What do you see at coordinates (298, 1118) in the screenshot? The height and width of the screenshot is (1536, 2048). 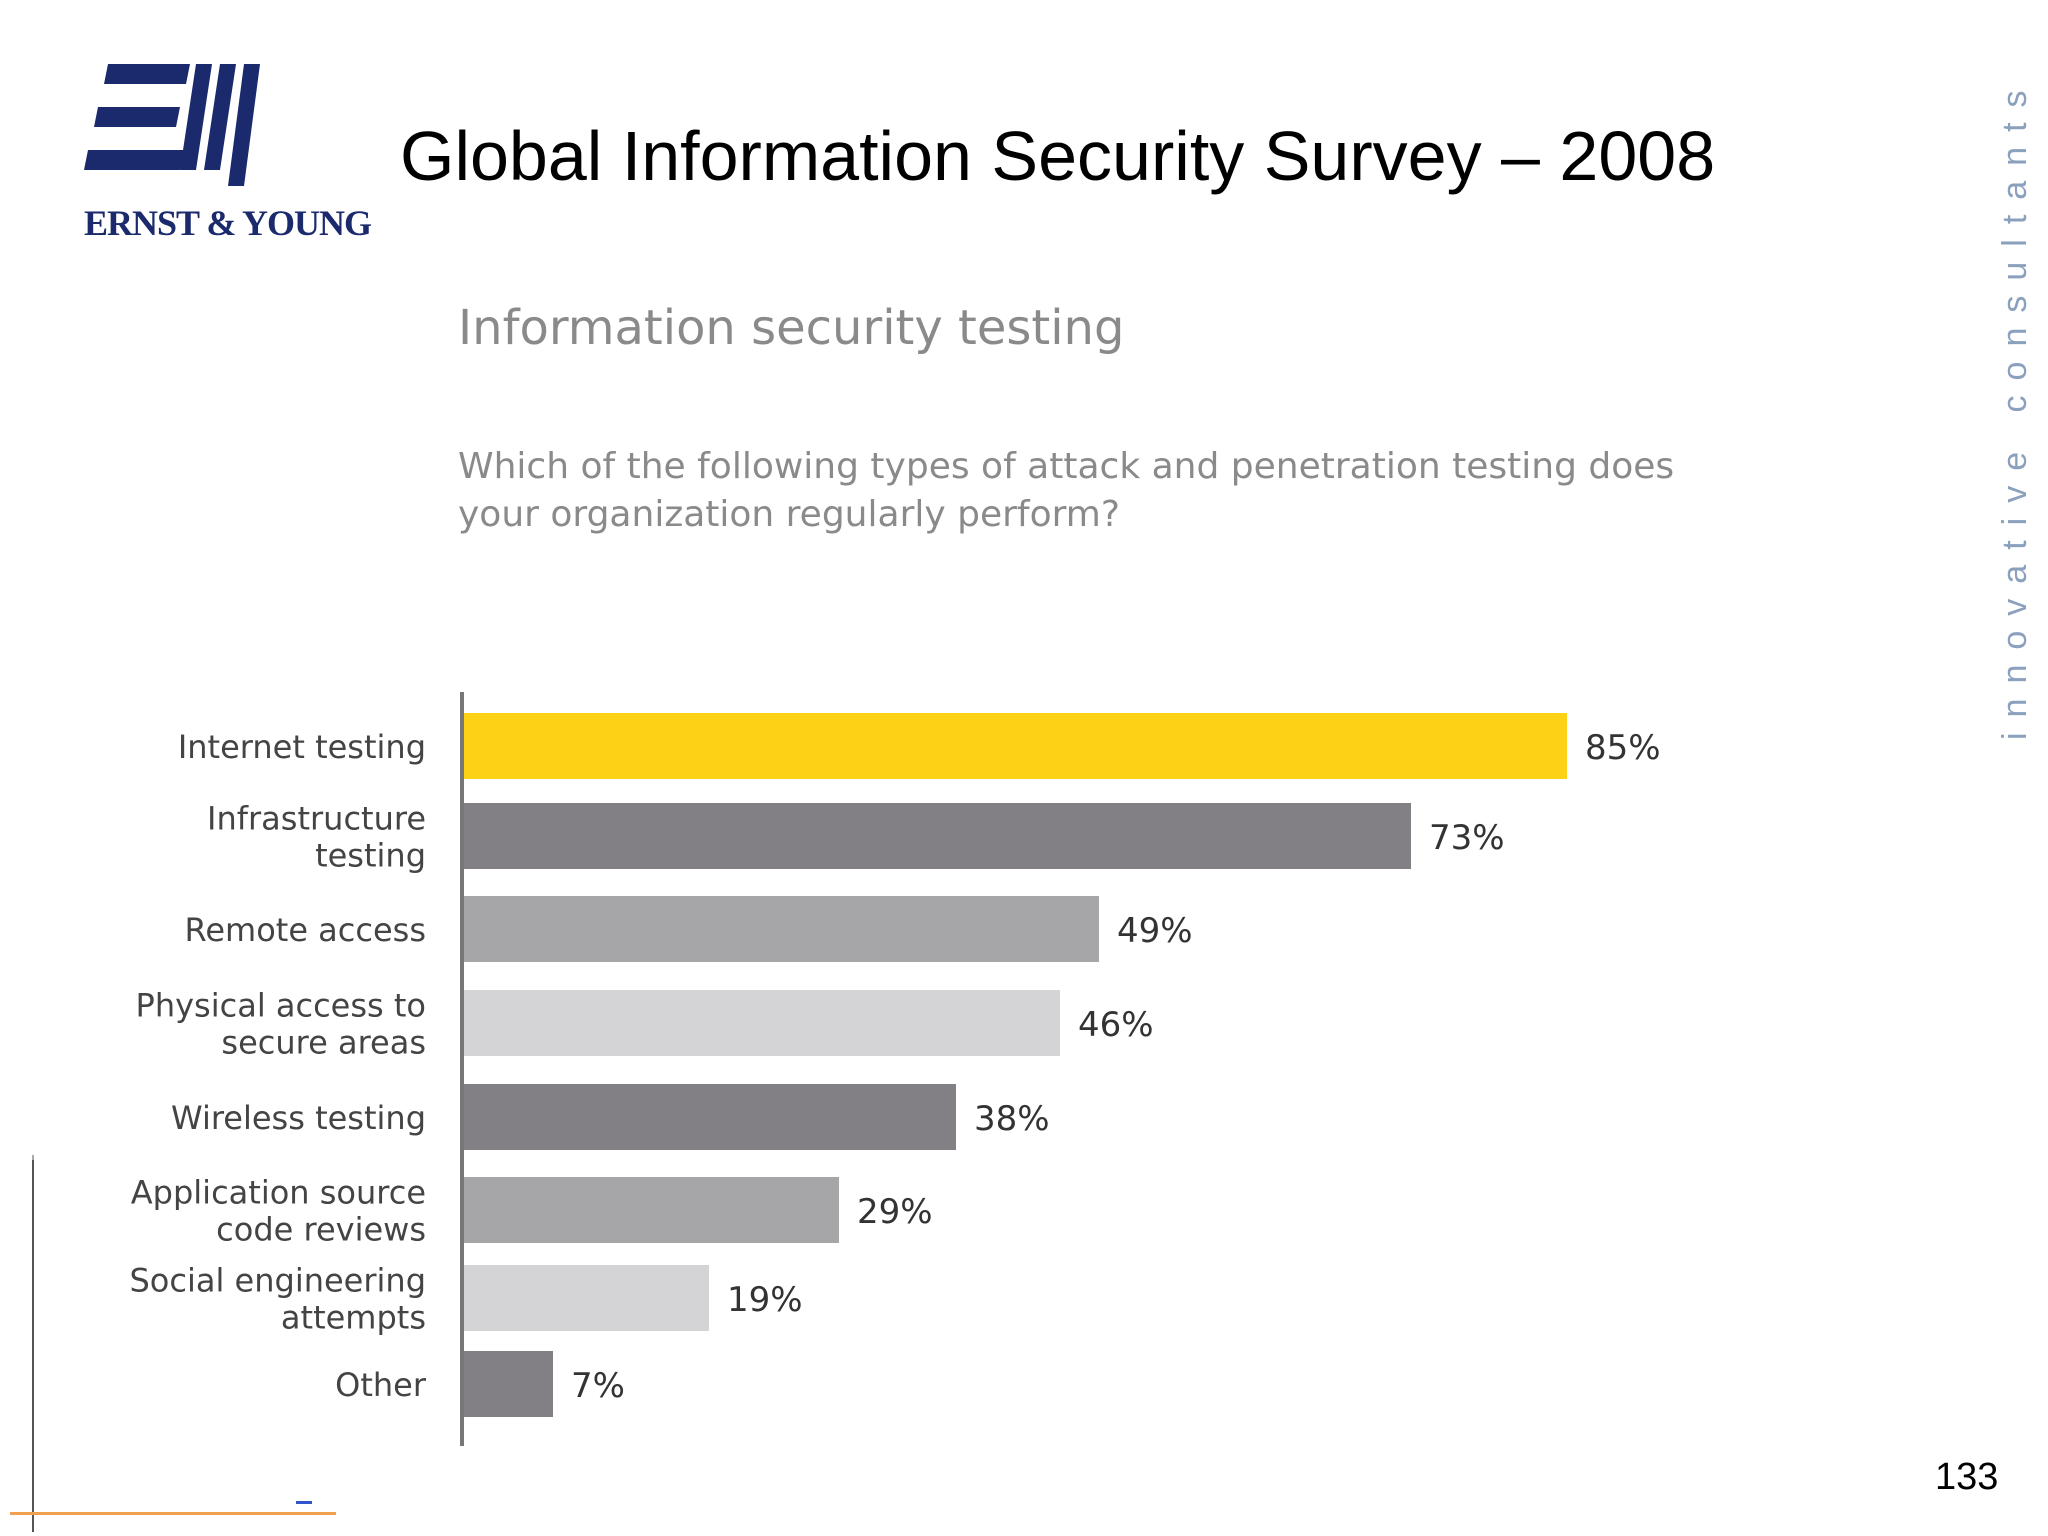 I see `category-label-5-line-1: Wireless testing` at bounding box center [298, 1118].